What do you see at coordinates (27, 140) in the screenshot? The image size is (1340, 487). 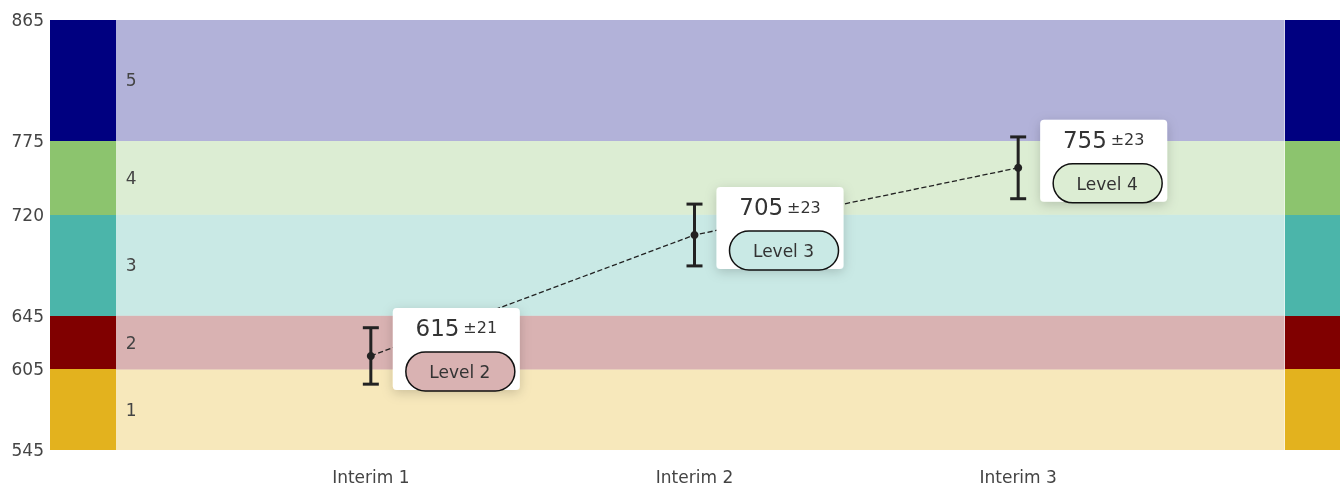 I see `y-tick-label: 775` at bounding box center [27, 140].